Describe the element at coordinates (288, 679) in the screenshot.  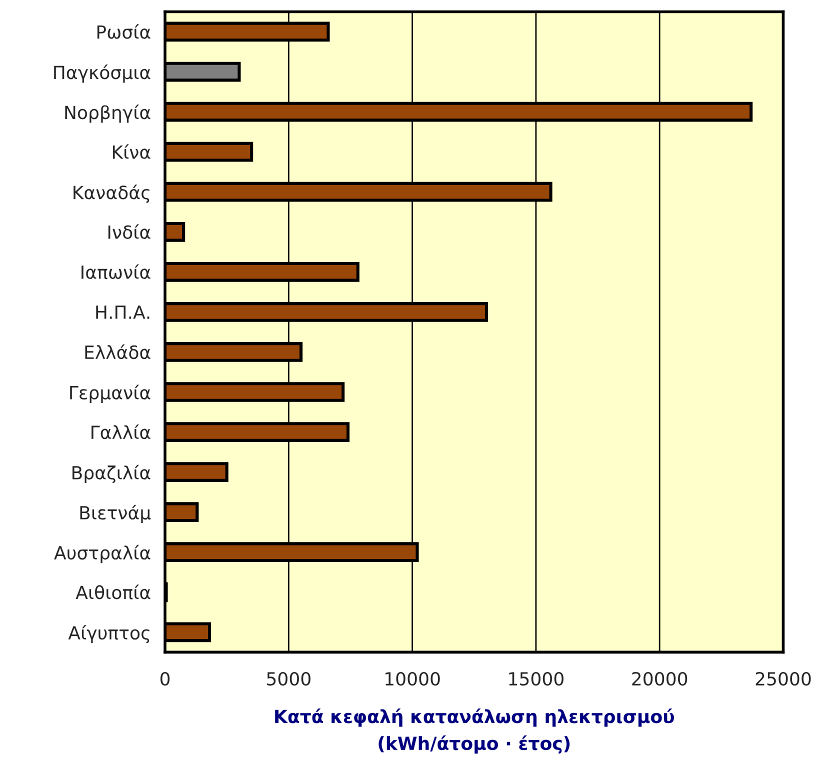
I see `x-tick-label: 5000` at that location.